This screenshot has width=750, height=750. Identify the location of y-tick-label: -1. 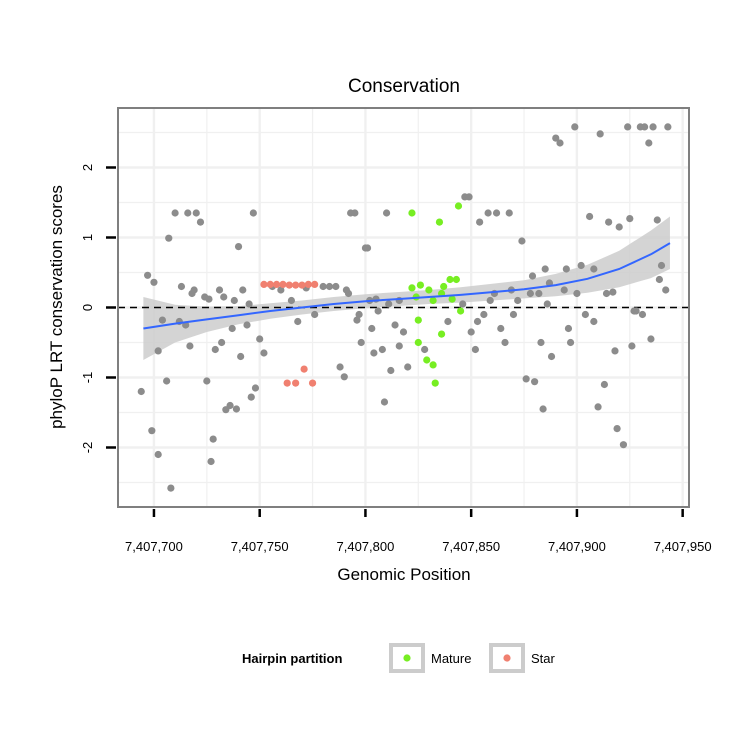
(87, 378).